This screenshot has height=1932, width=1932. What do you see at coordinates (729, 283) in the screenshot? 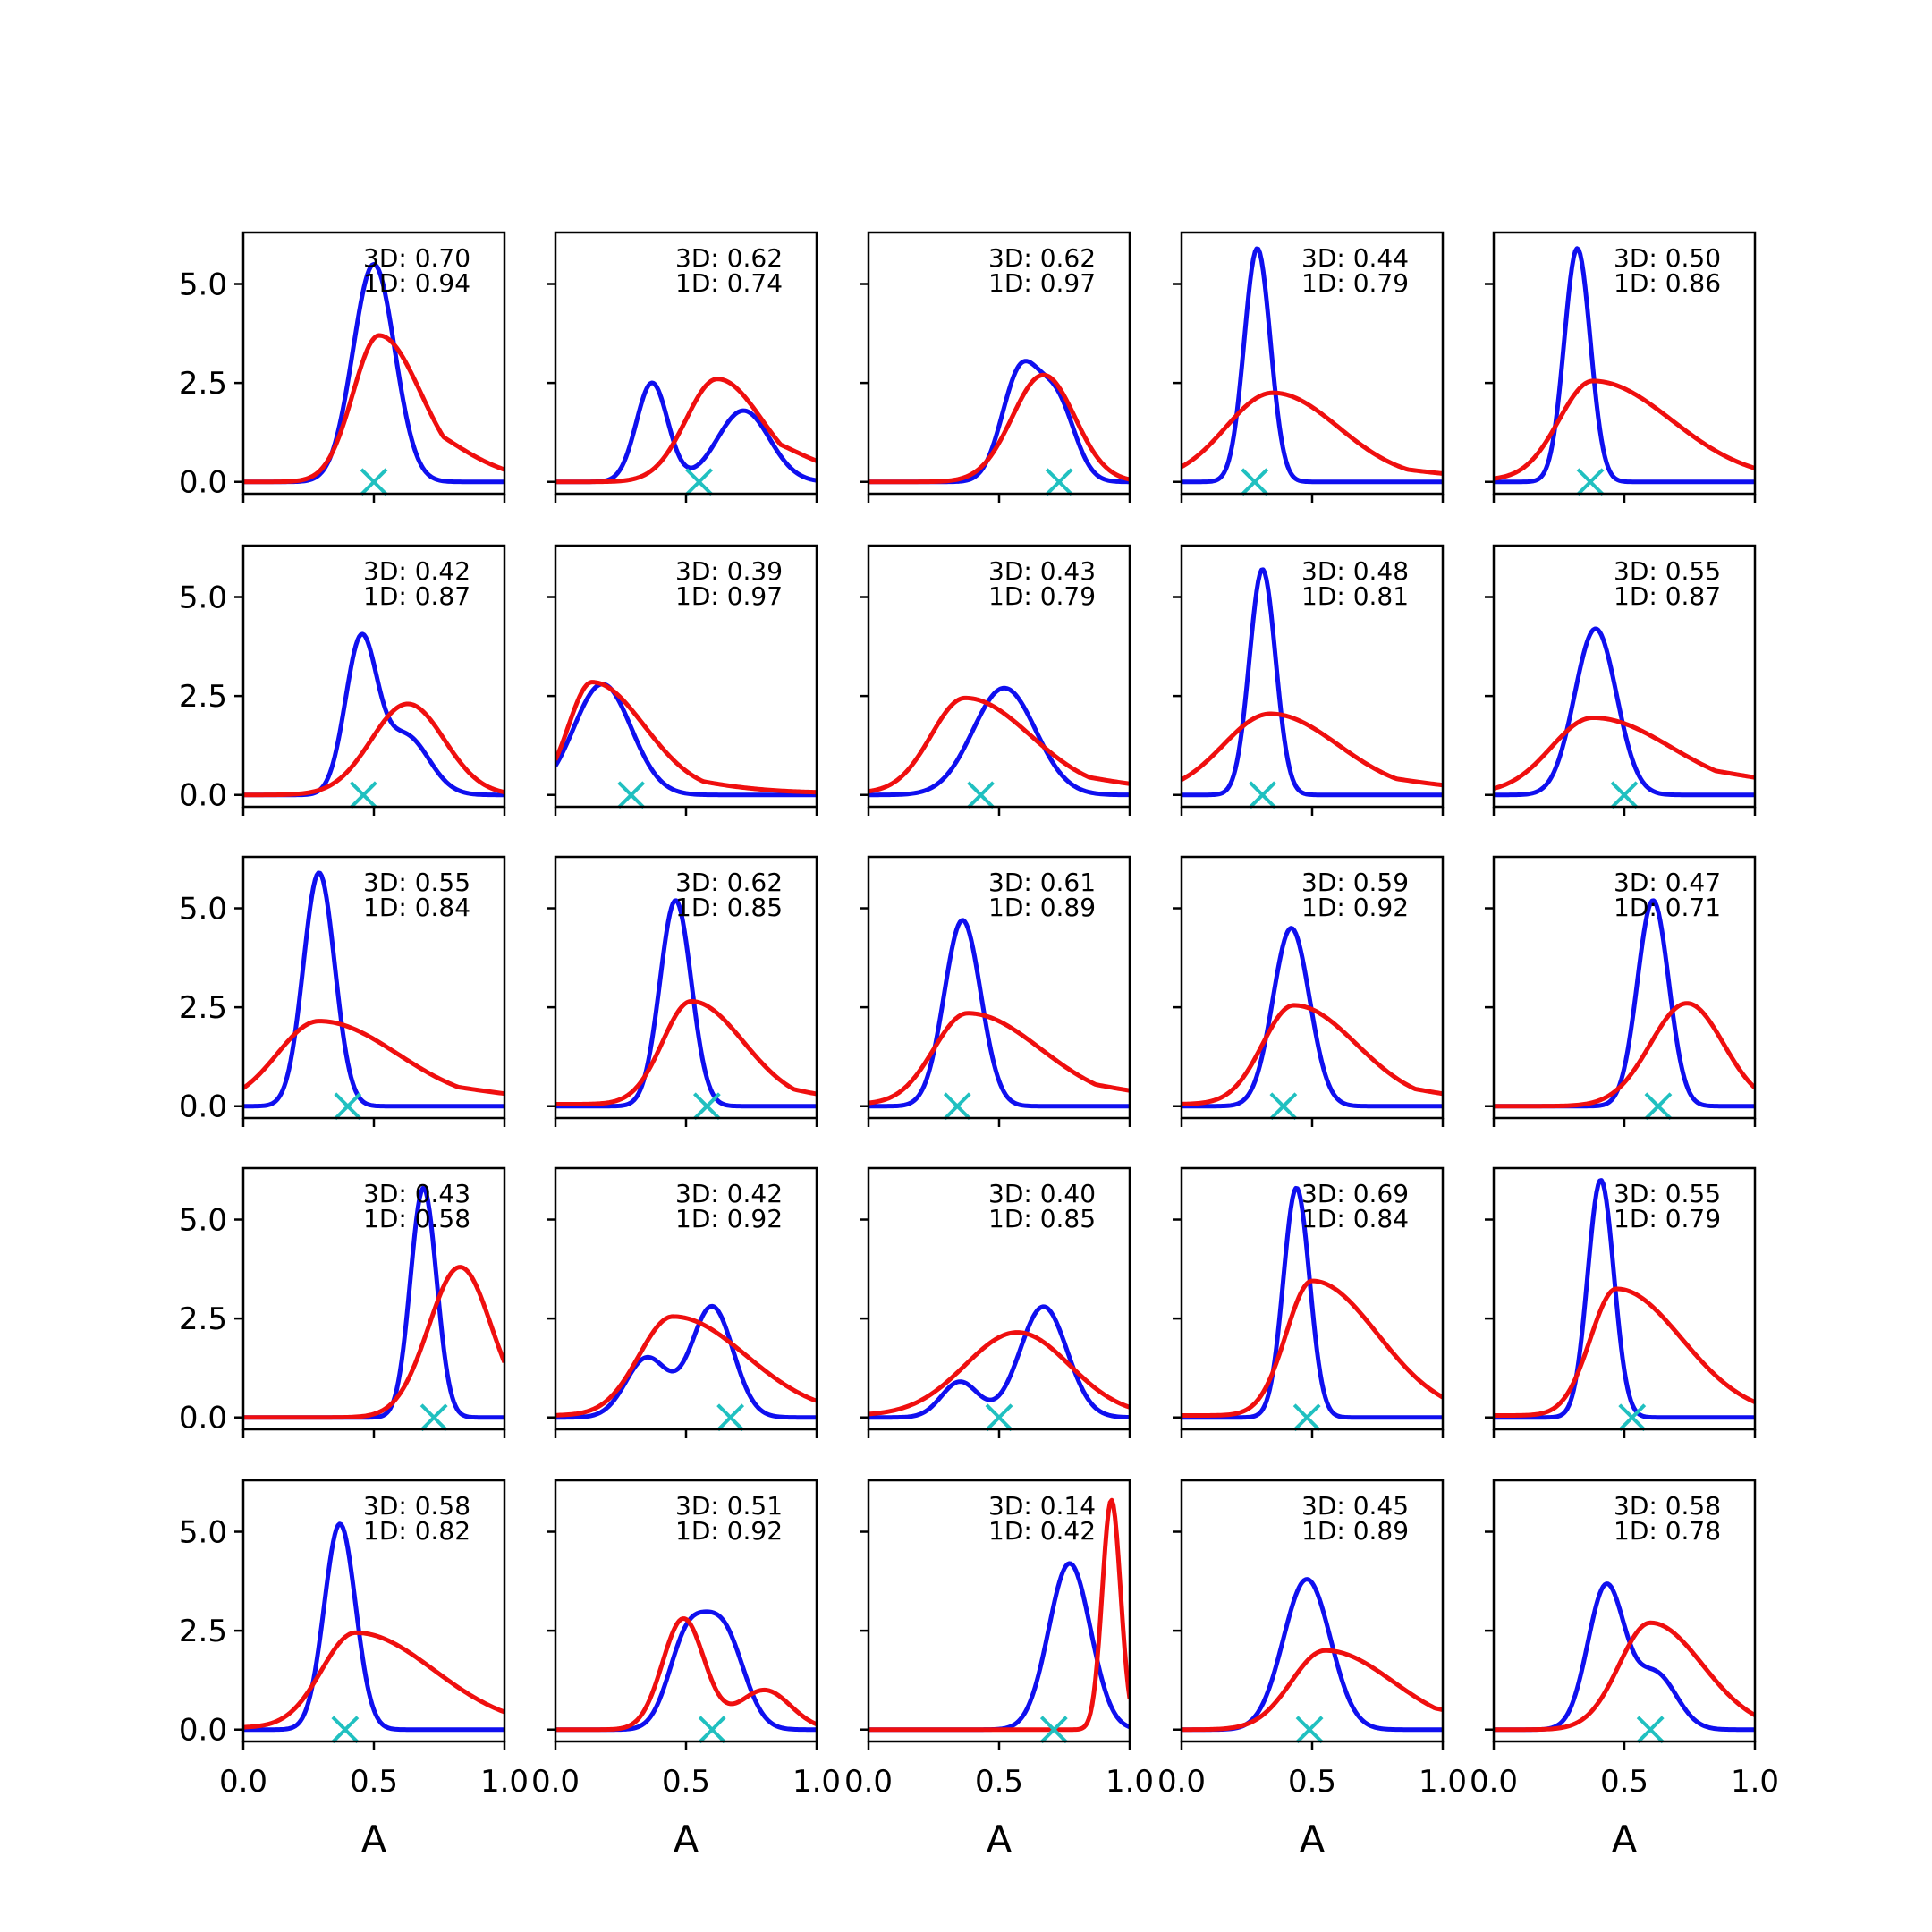
I see `annotation-1d: 1D: 0.74` at bounding box center [729, 283].